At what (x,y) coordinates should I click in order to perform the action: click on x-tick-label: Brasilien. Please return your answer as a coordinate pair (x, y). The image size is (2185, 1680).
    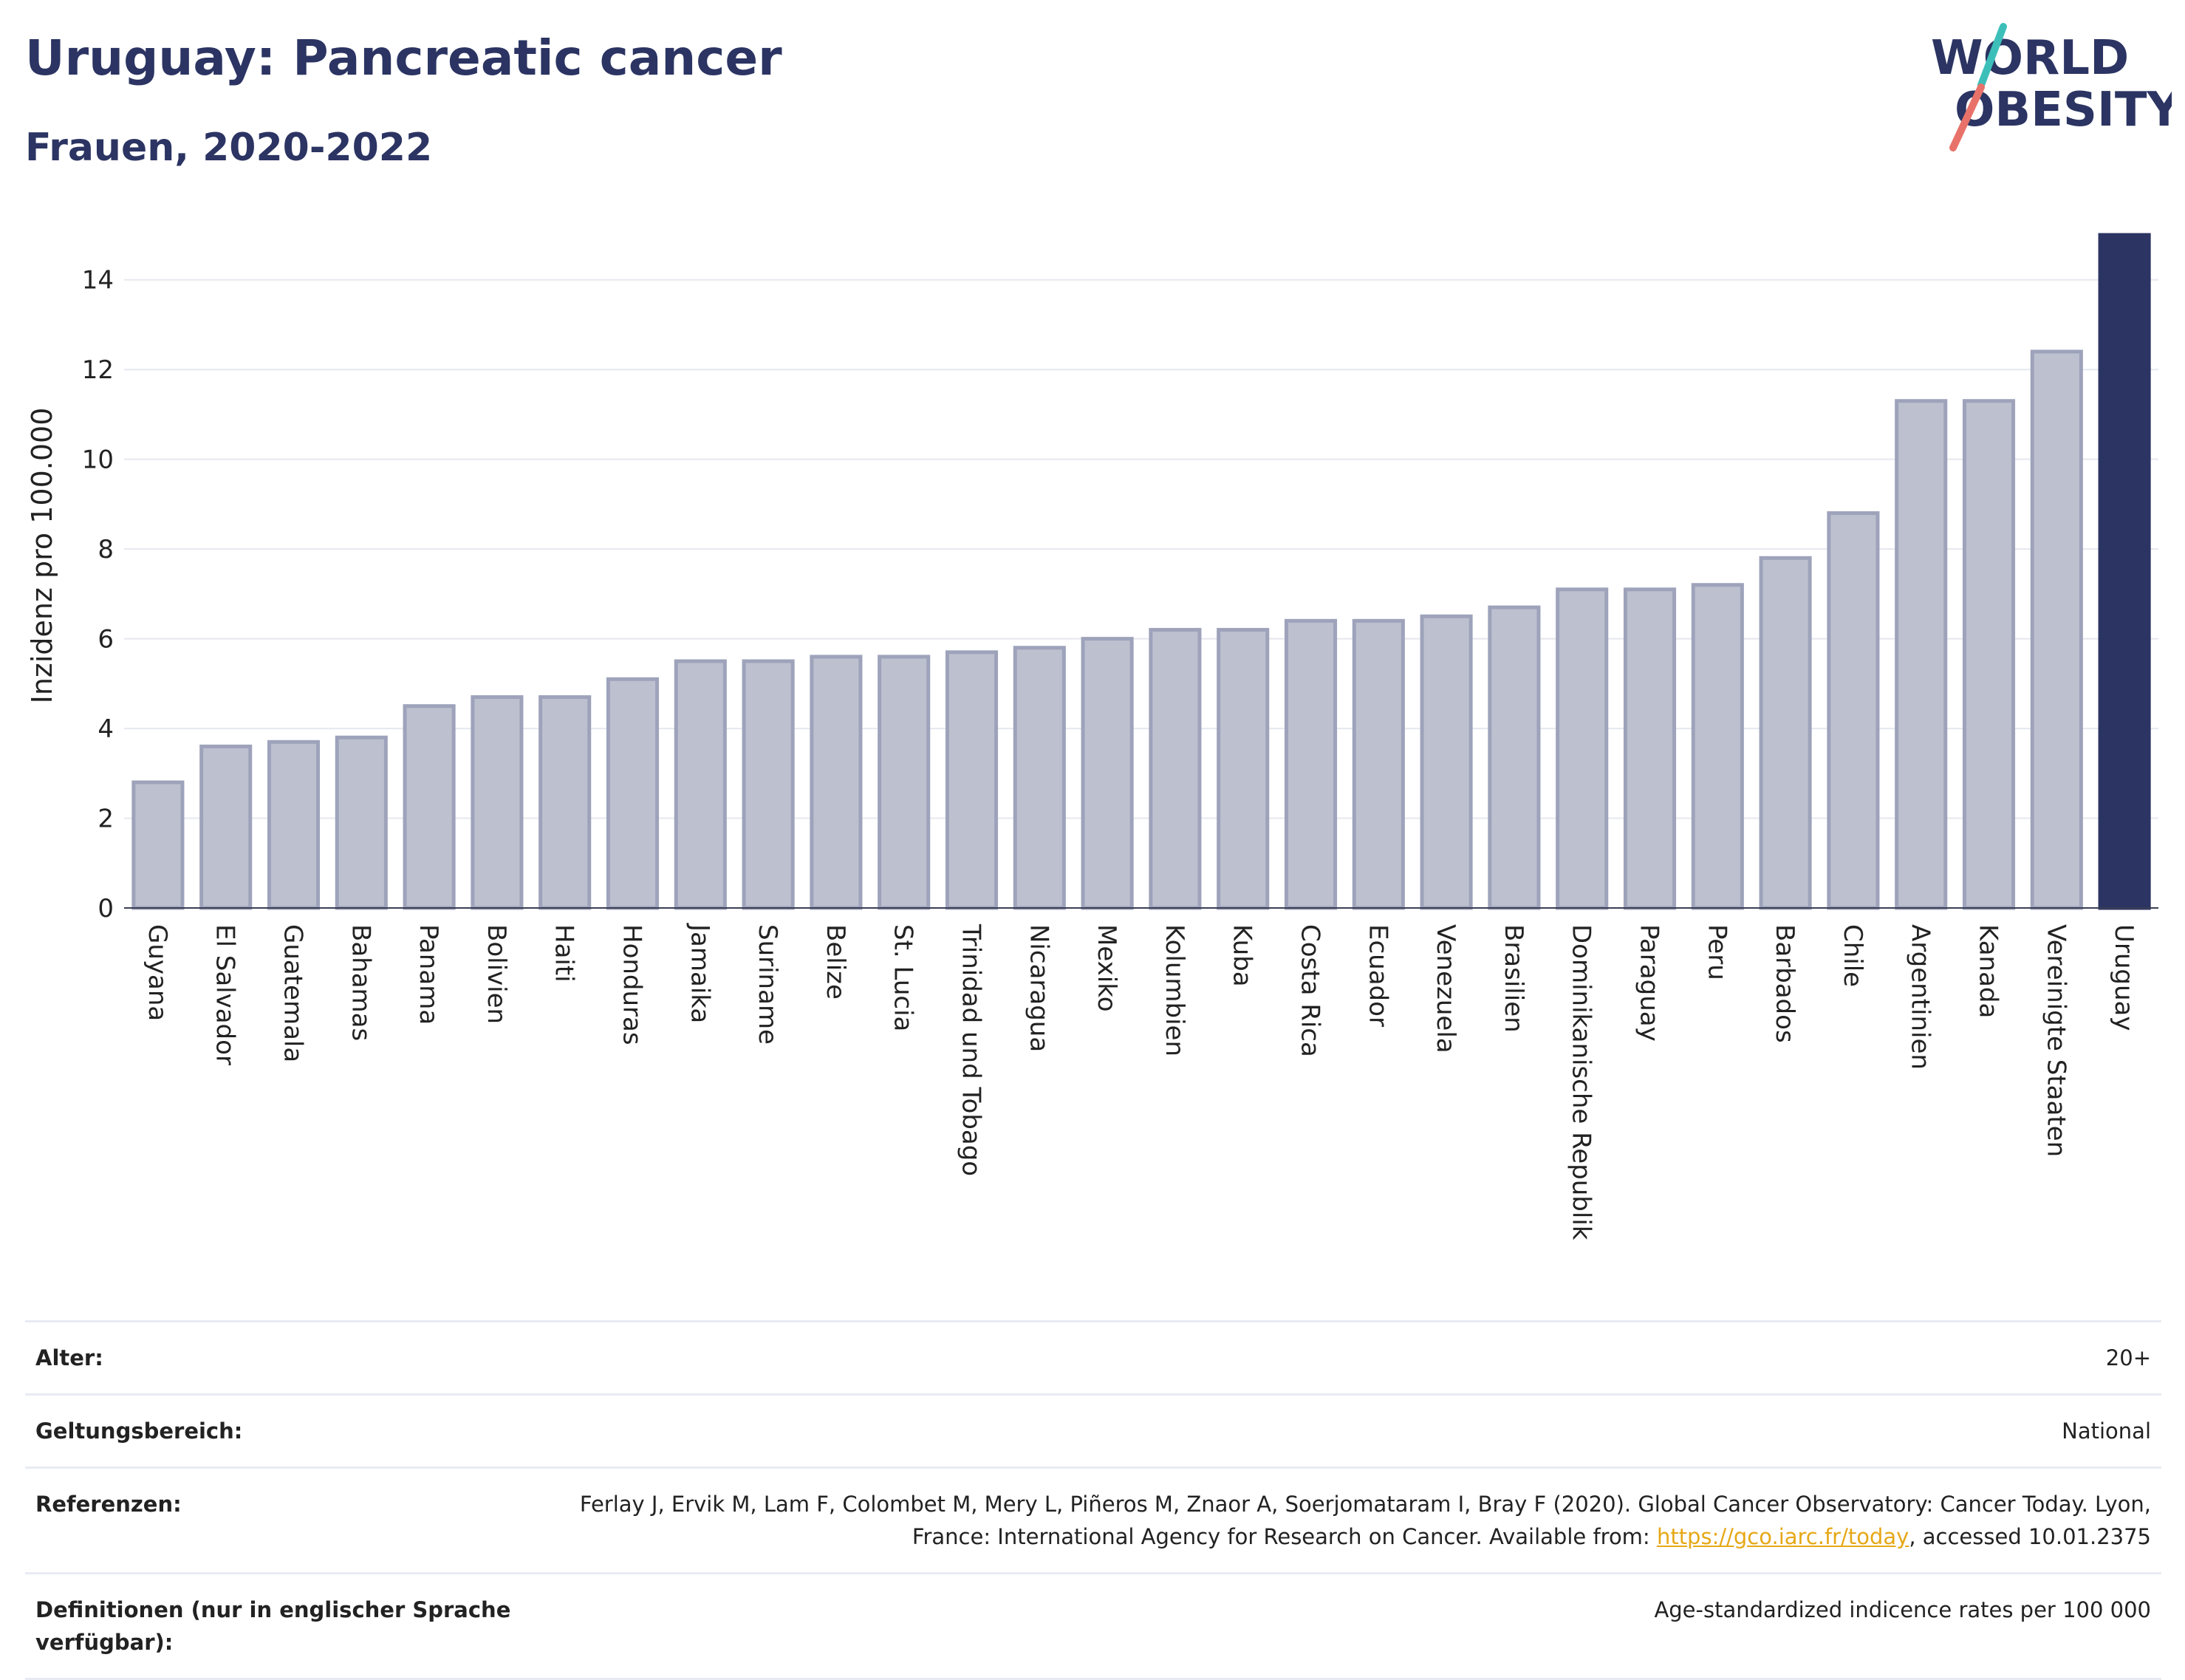
    Looking at the image, I should click on (1514, 978).